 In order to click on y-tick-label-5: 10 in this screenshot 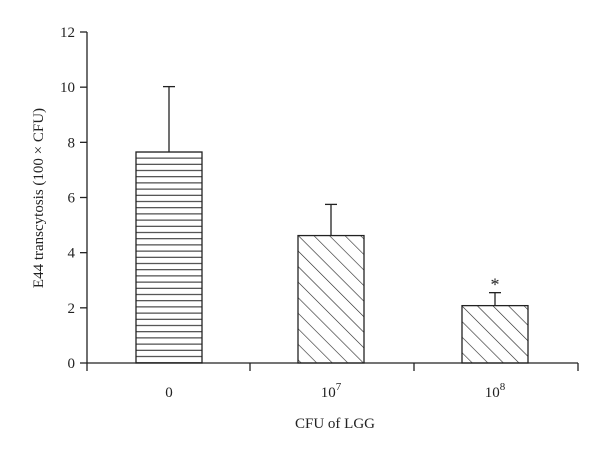, I will do `click(67, 88)`.